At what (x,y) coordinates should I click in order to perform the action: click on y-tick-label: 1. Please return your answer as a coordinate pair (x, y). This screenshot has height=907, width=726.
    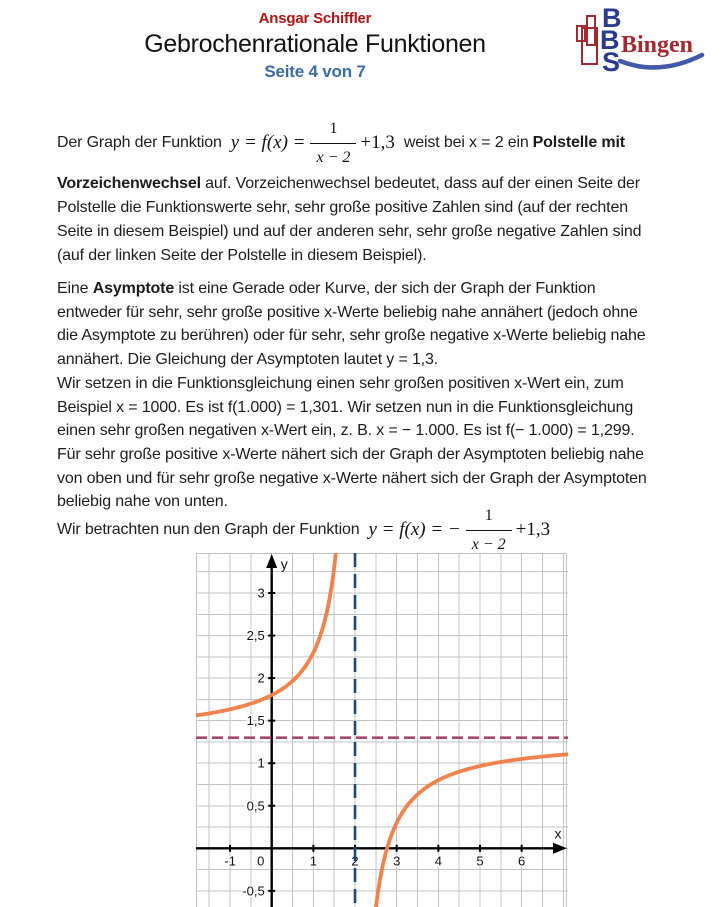
    Looking at the image, I should click on (260, 763).